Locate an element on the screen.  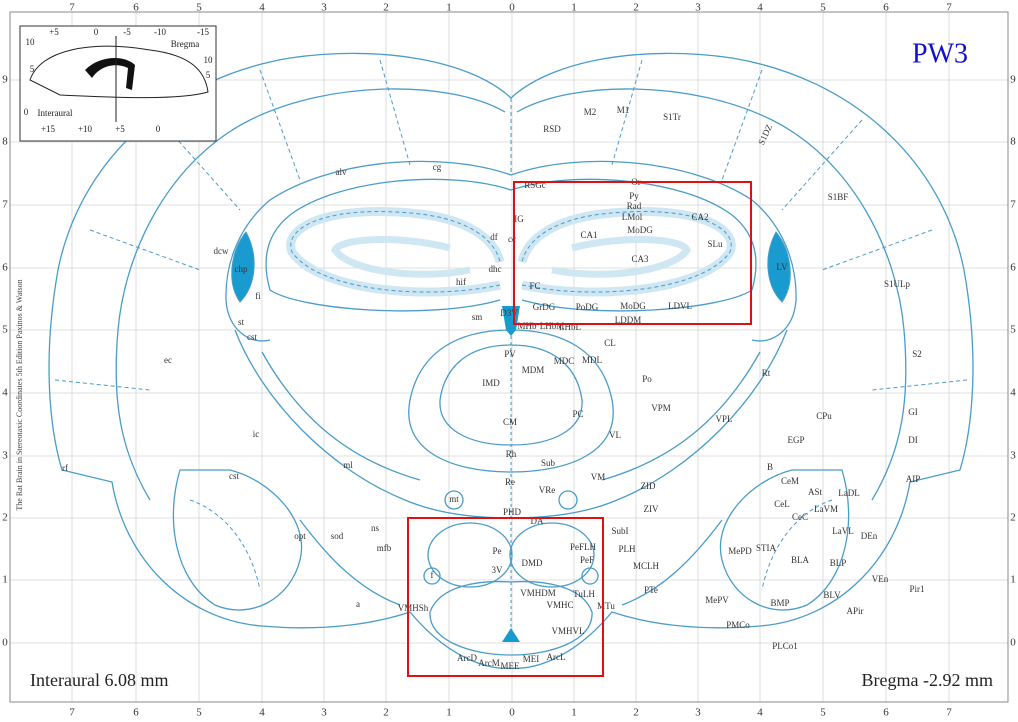
region-label: LHbL is located at coordinates (570, 327).